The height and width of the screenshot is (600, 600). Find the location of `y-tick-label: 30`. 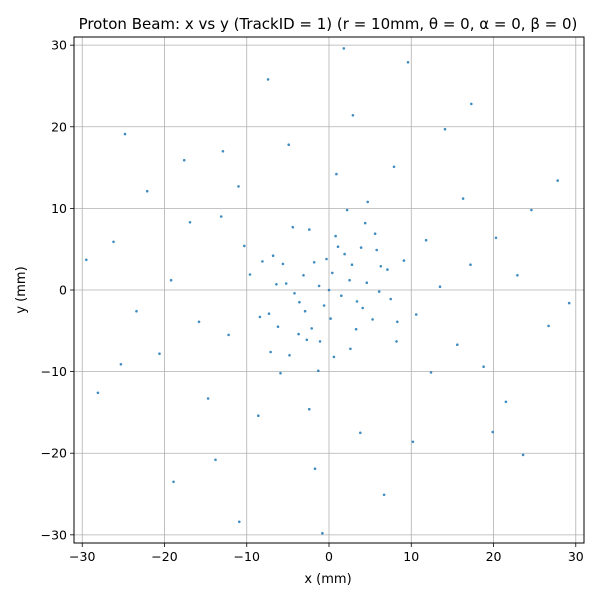

y-tick-label: 30 is located at coordinates (59, 45).